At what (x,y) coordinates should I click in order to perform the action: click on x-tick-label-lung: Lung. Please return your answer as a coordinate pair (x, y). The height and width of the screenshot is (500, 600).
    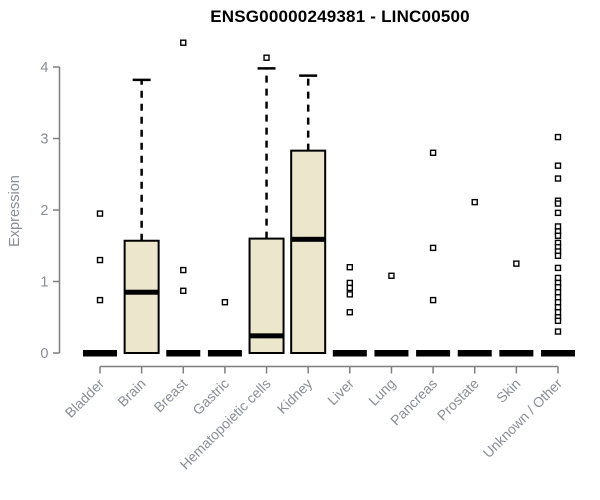
    Looking at the image, I should click on (381, 391).